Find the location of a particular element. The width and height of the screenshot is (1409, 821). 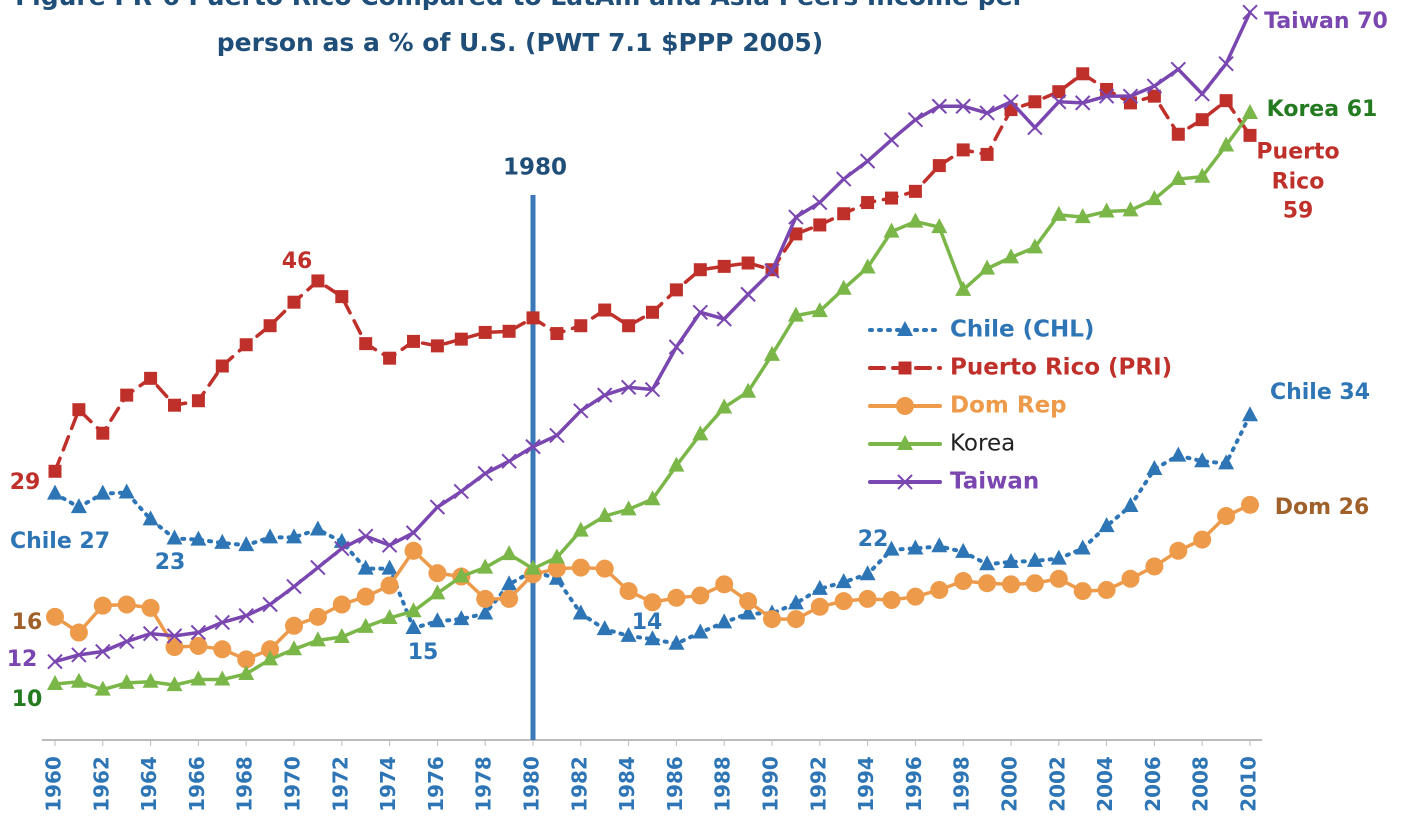

x-tick-label: 1984 is located at coordinates (627, 784).